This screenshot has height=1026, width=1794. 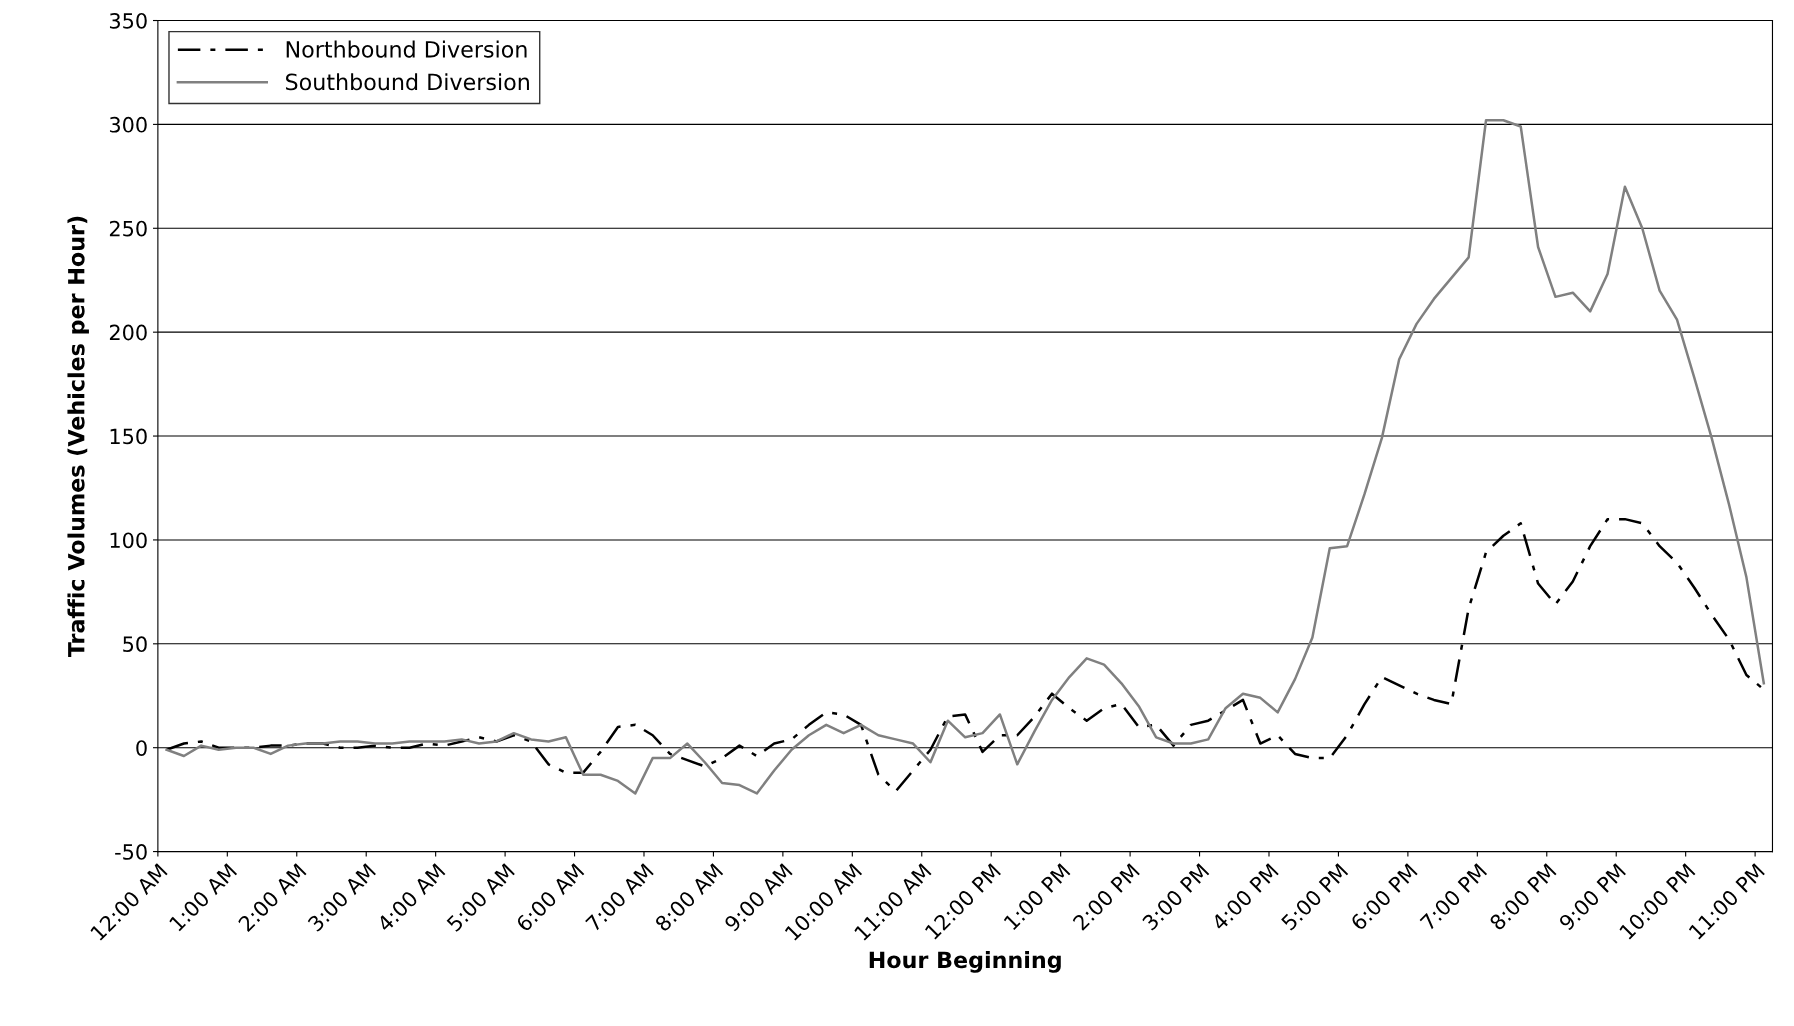 I want to click on legend-label: Southbound Diversion, so click(x=407, y=82).